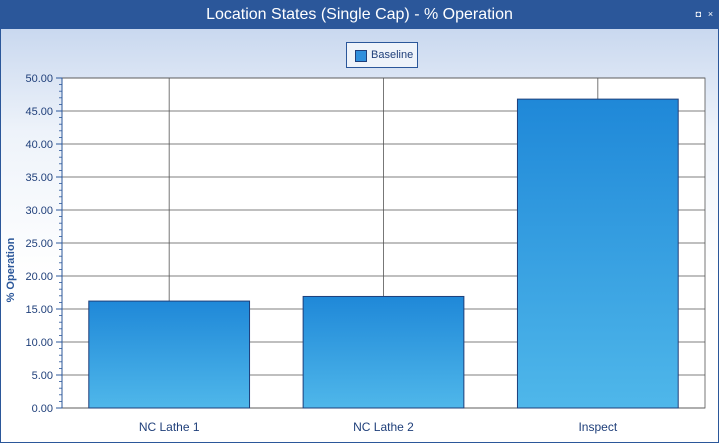  What do you see at coordinates (11, 270) in the screenshot?
I see `y-axis-label: % Operation` at bounding box center [11, 270].